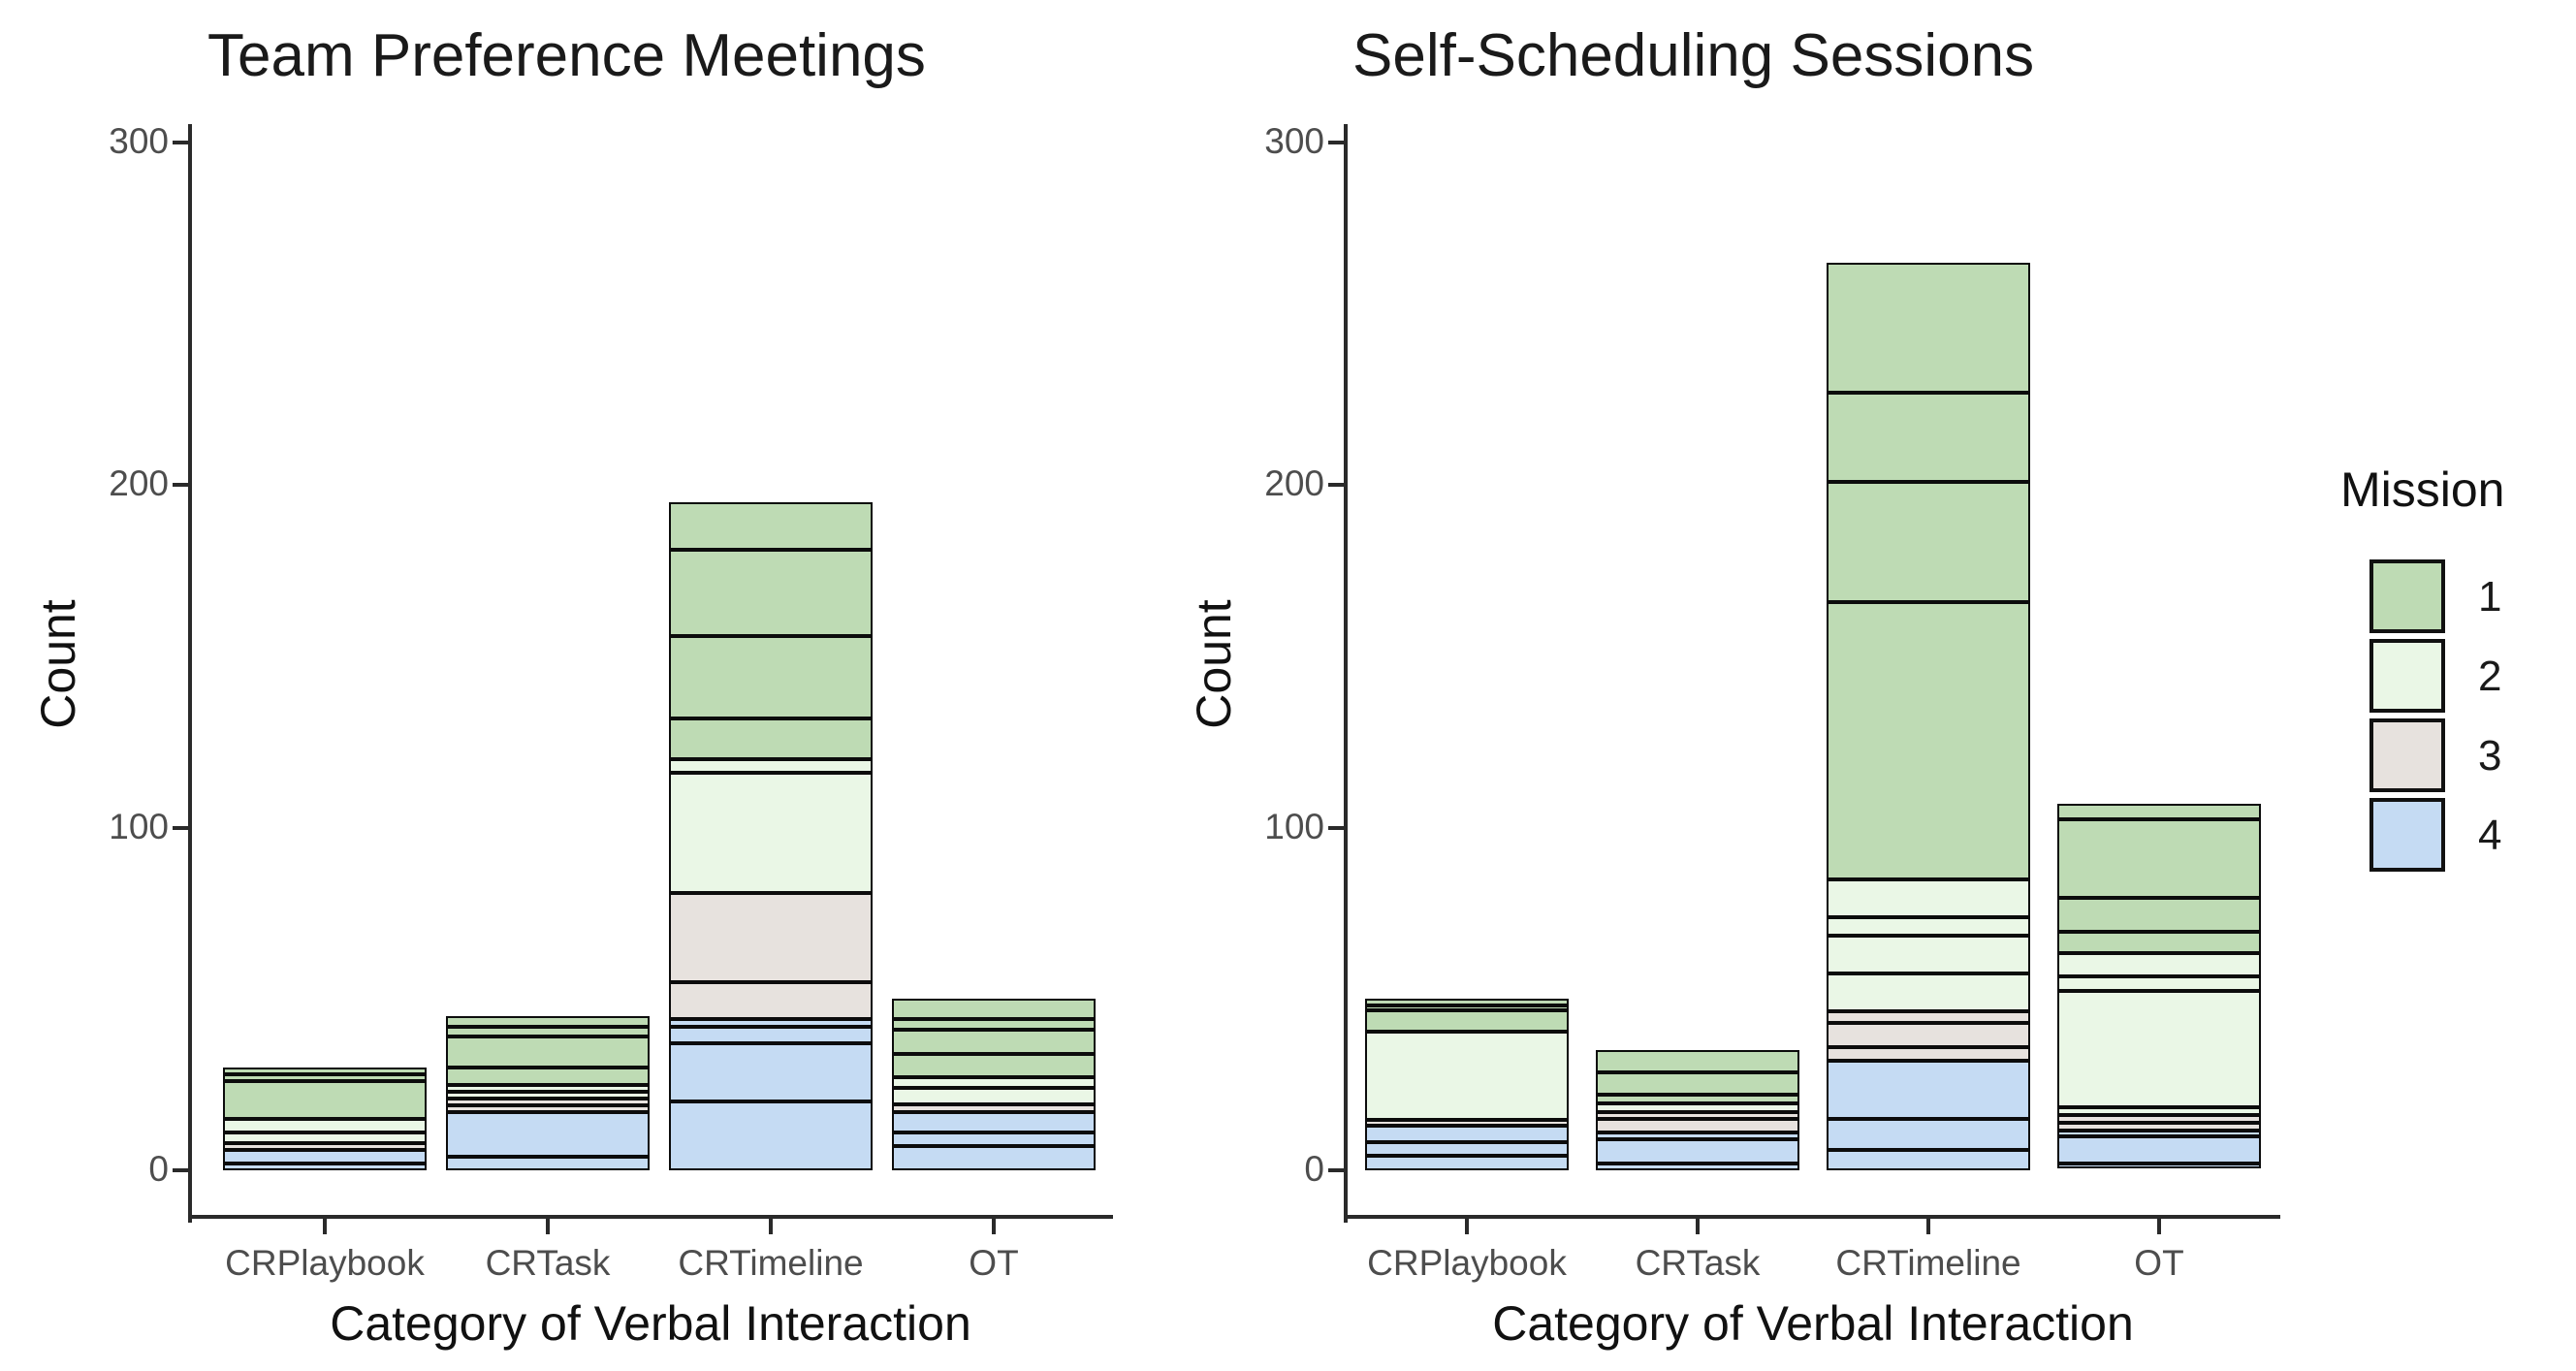 The width and height of the screenshot is (2576, 1371). I want to click on x-tick-label: CRPlaybook, so click(1467, 1263).